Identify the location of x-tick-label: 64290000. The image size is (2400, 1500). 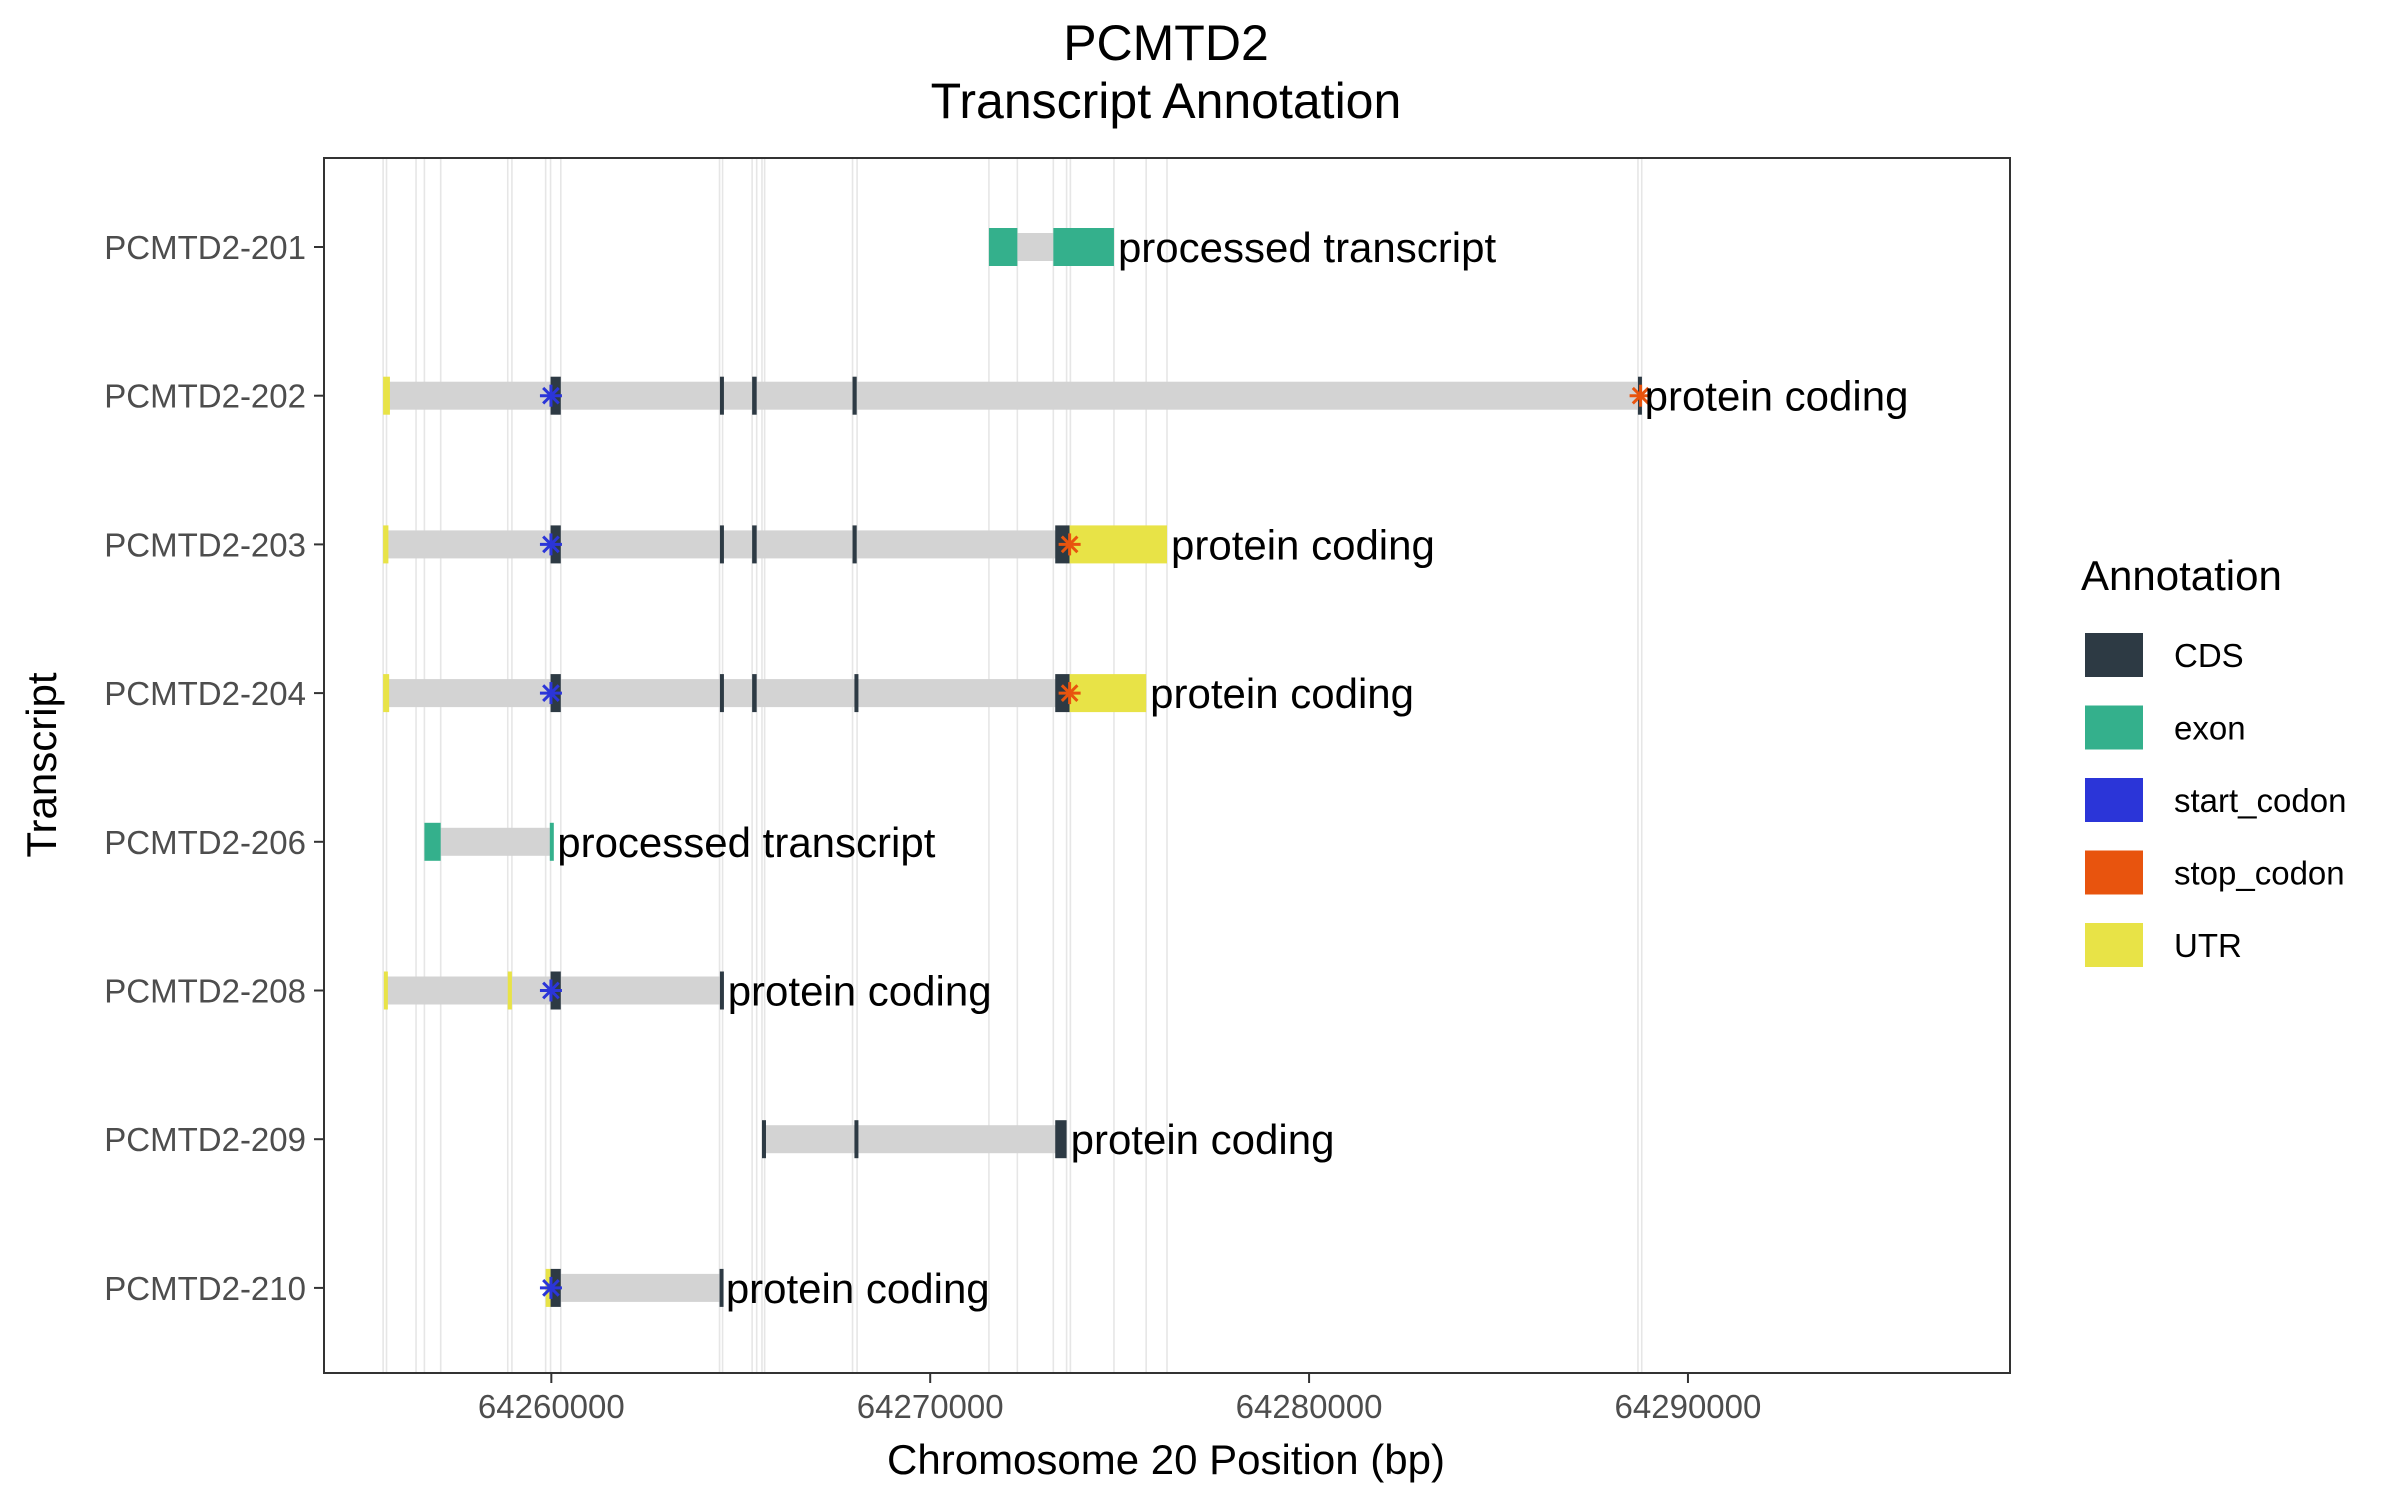
(1688, 1406).